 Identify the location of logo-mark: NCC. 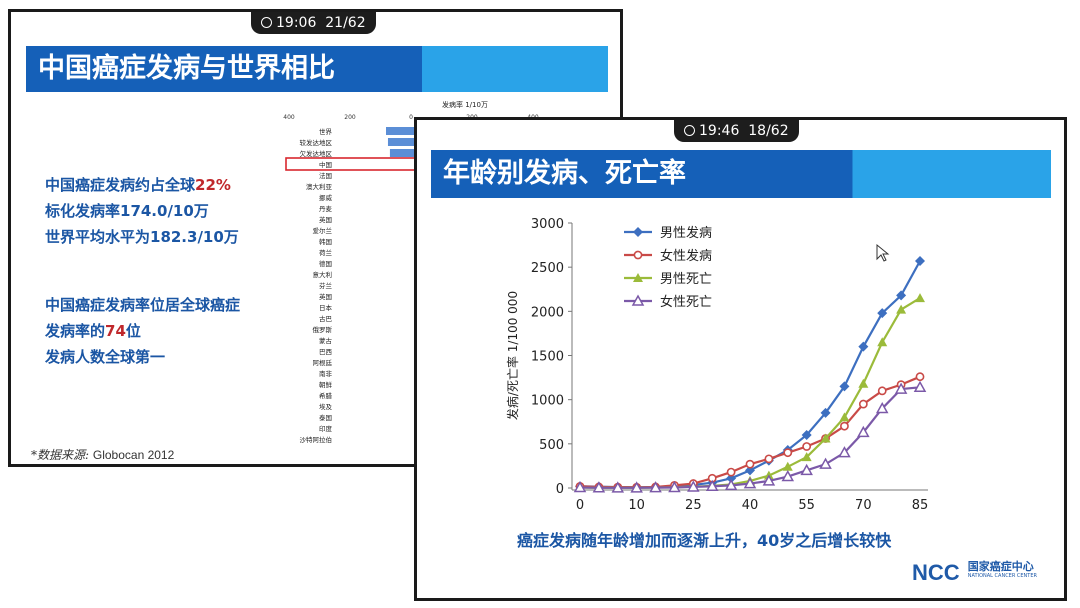
(936, 572).